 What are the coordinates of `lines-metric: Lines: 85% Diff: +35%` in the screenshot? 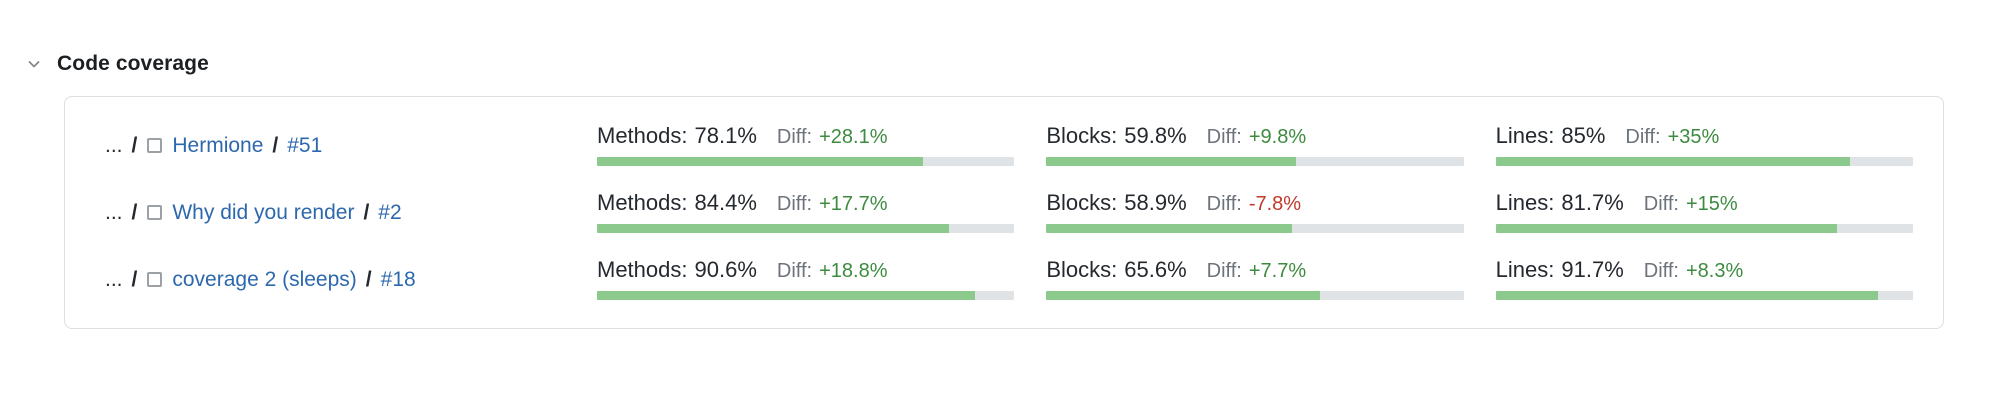 It's located at (1704, 144).